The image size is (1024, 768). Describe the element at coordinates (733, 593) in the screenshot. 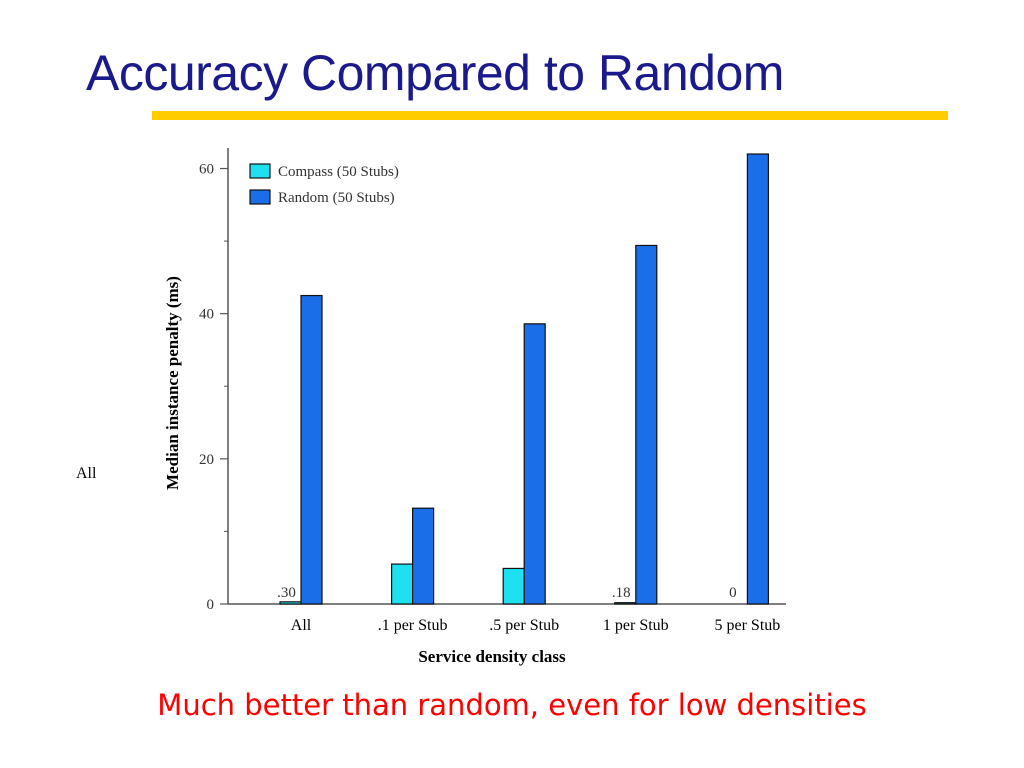

I see `bar-data-label: 0` at that location.